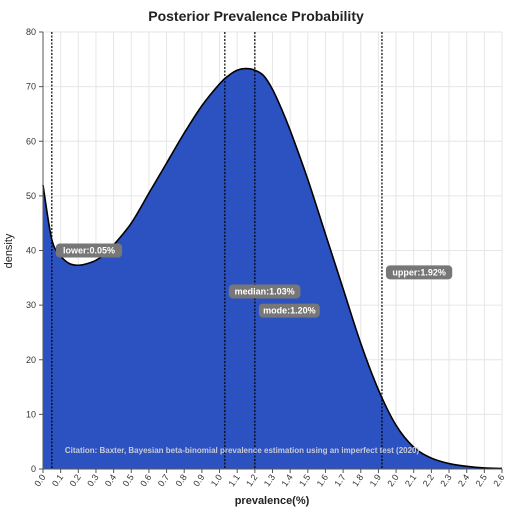 The image size is (512, 512). Describe the element at coordinates (498, 480) in the screenshot. I see `x-tick-label: 2.6` at that location.